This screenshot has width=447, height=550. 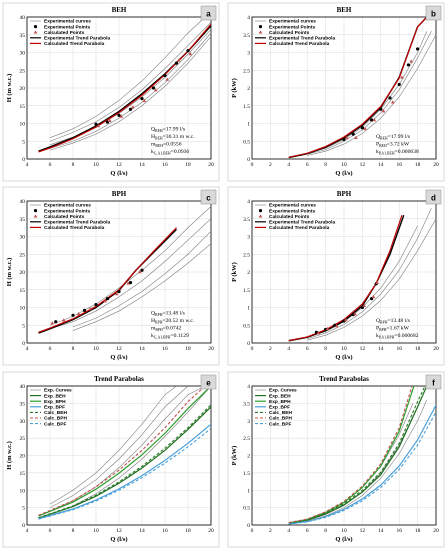 What do you see at coordinates (55, 424) in the screenshot?
I see `legend-label: Calc_BPF` at bounding box center [55, 424].